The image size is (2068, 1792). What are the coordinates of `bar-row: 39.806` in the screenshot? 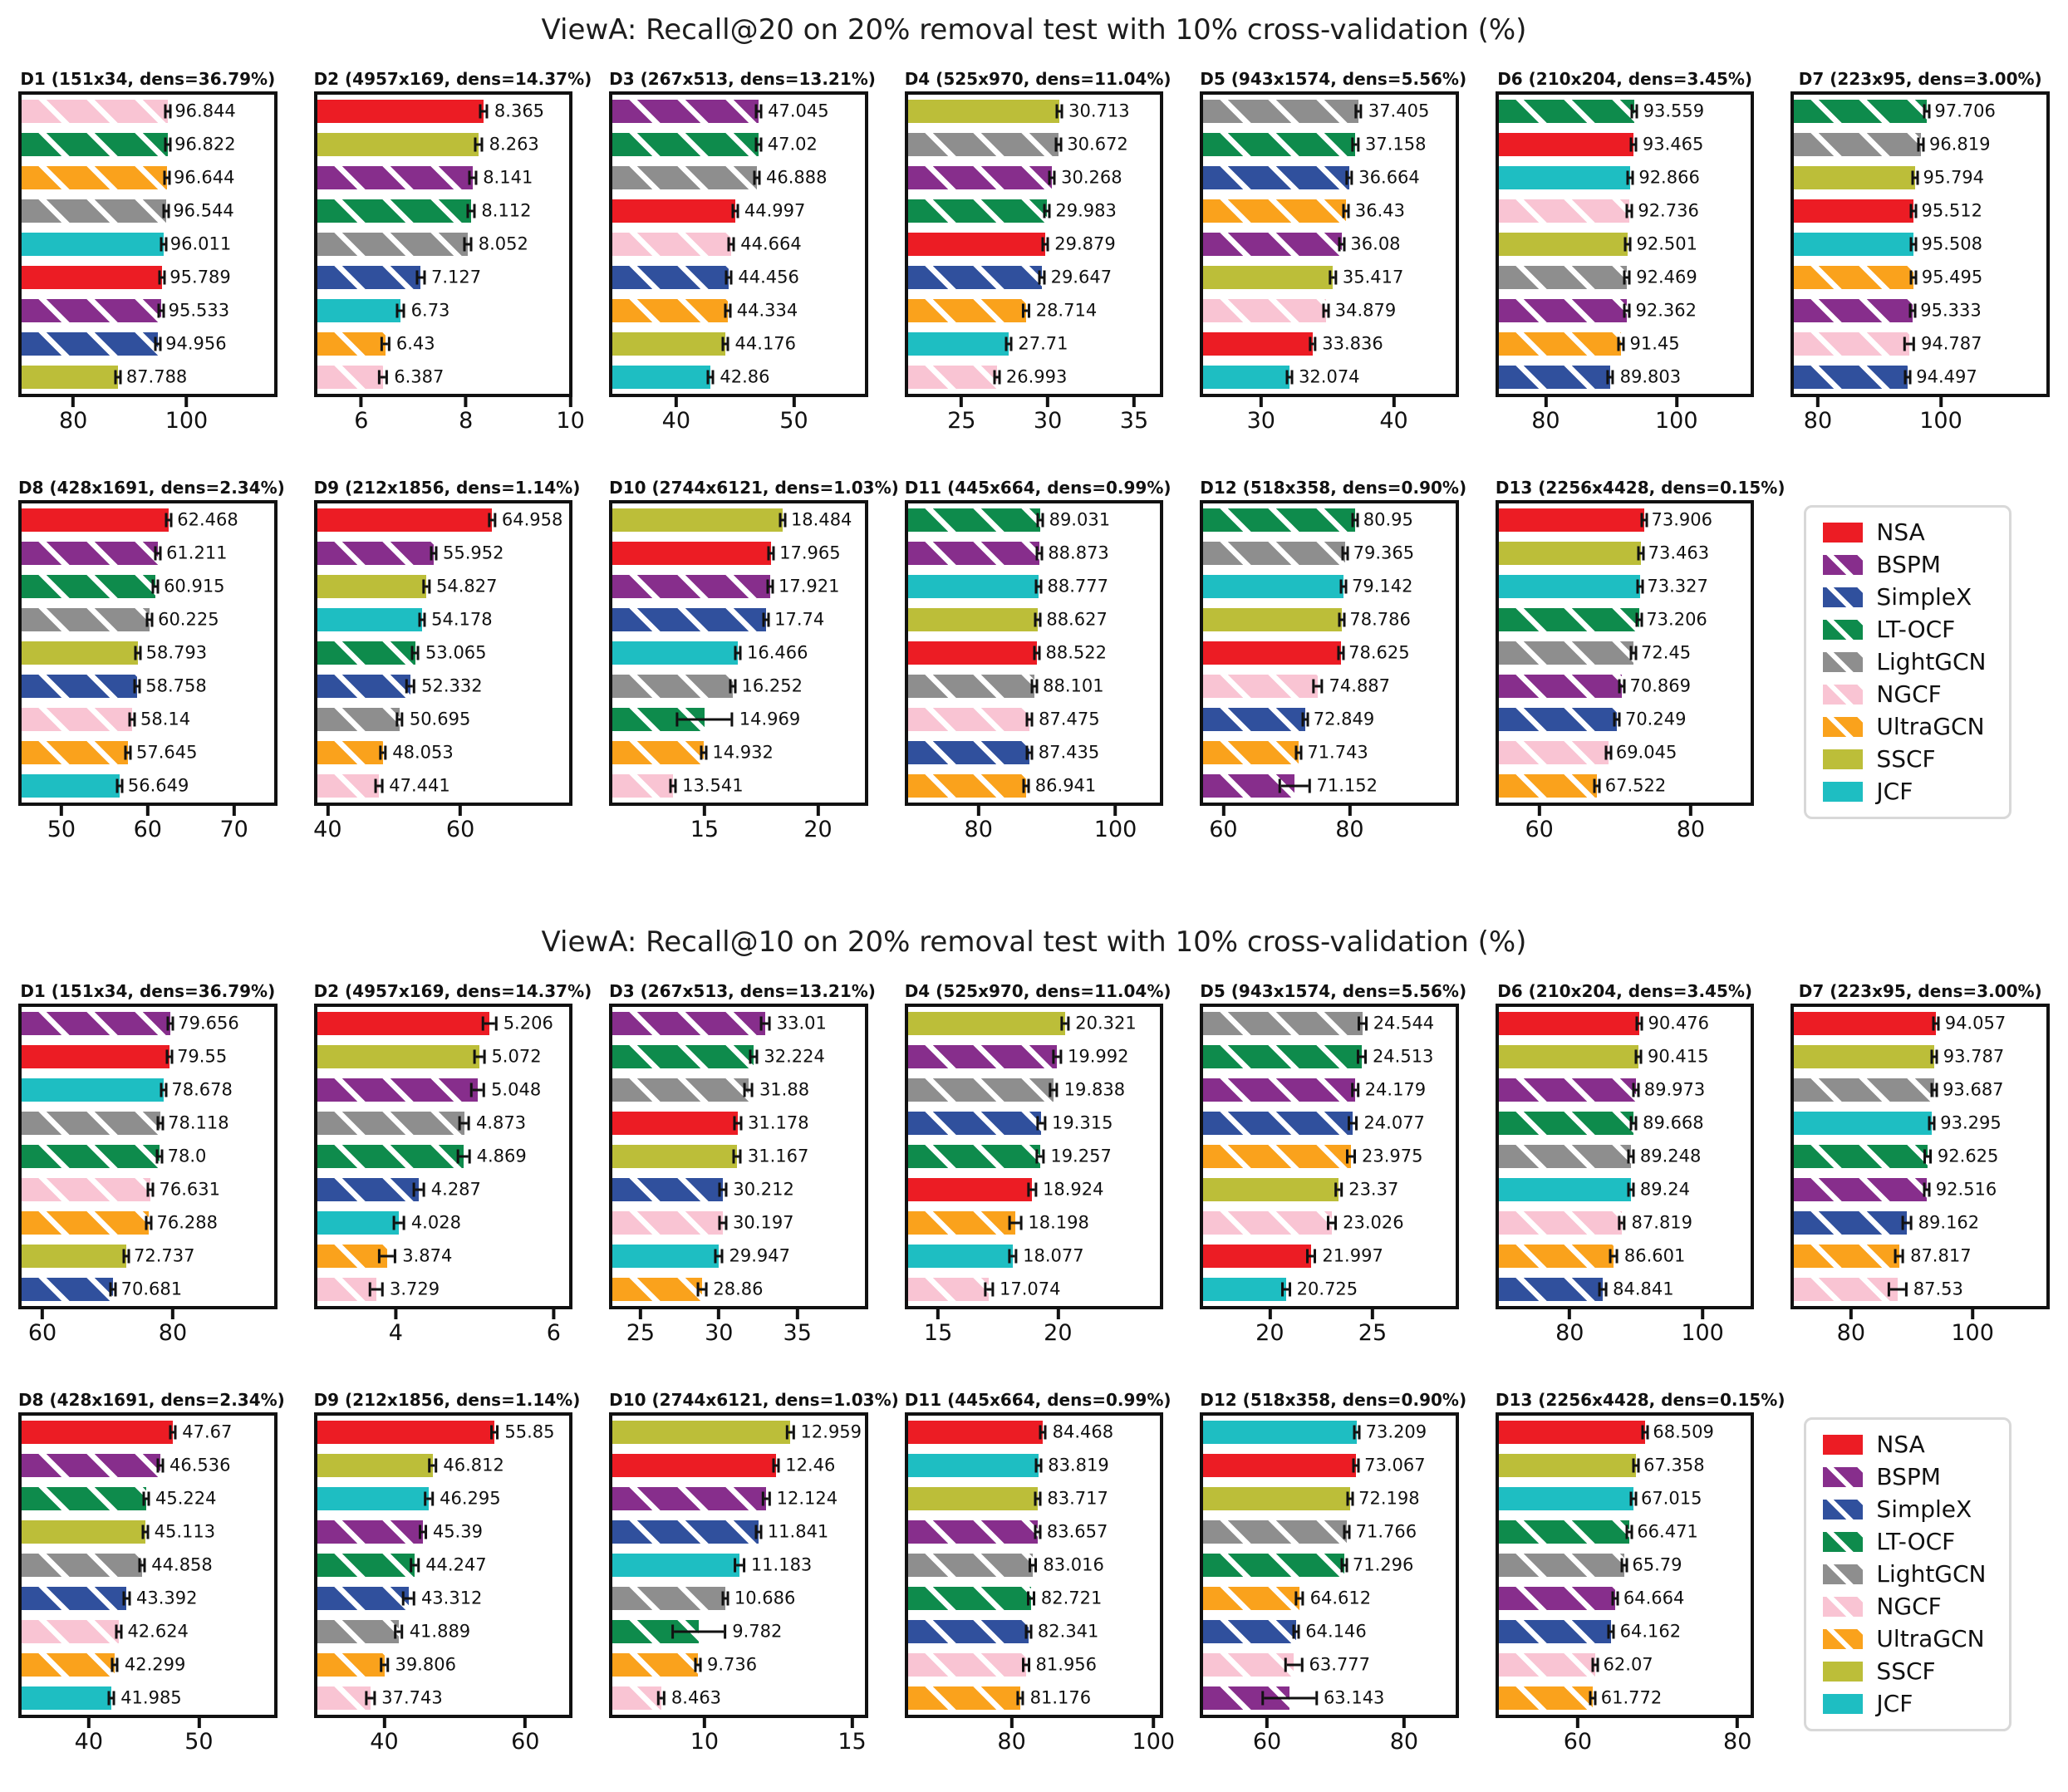 It's located at (444, 1665).